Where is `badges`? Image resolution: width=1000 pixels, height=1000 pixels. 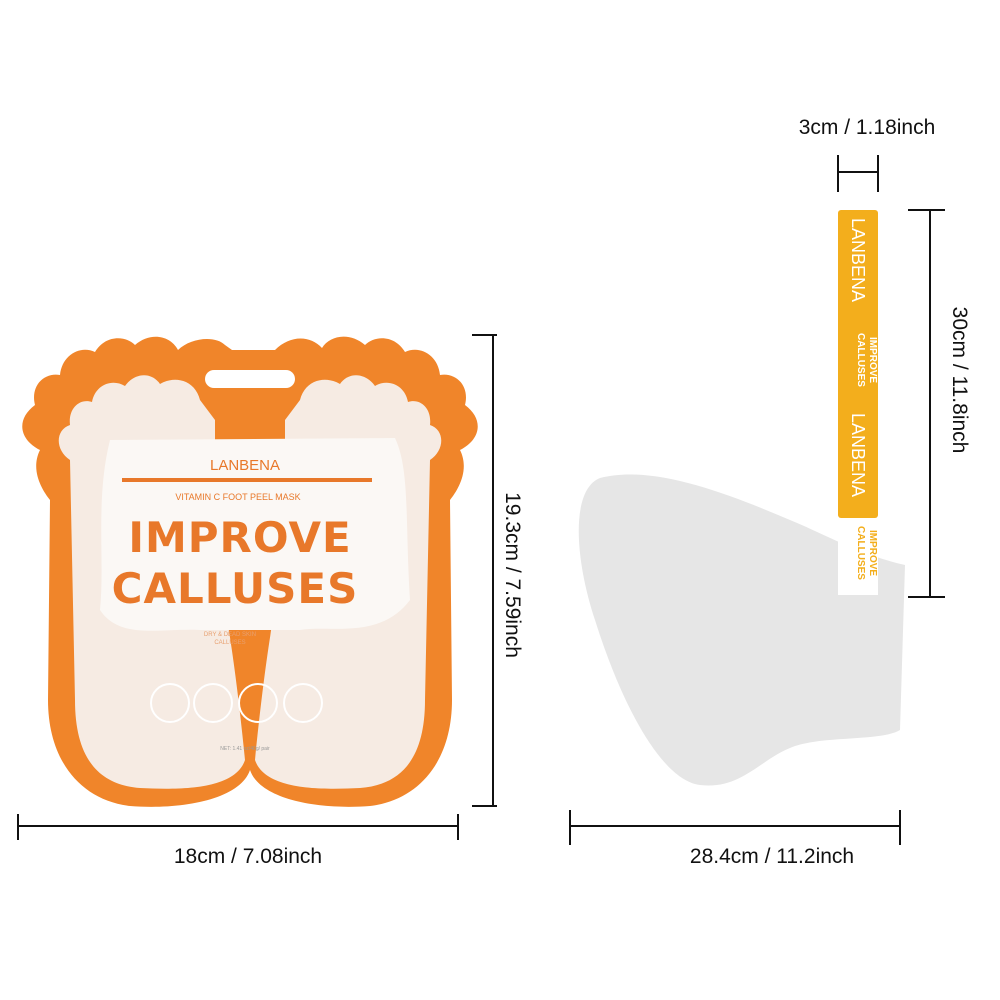 badges is located at coordinates (236, 703).